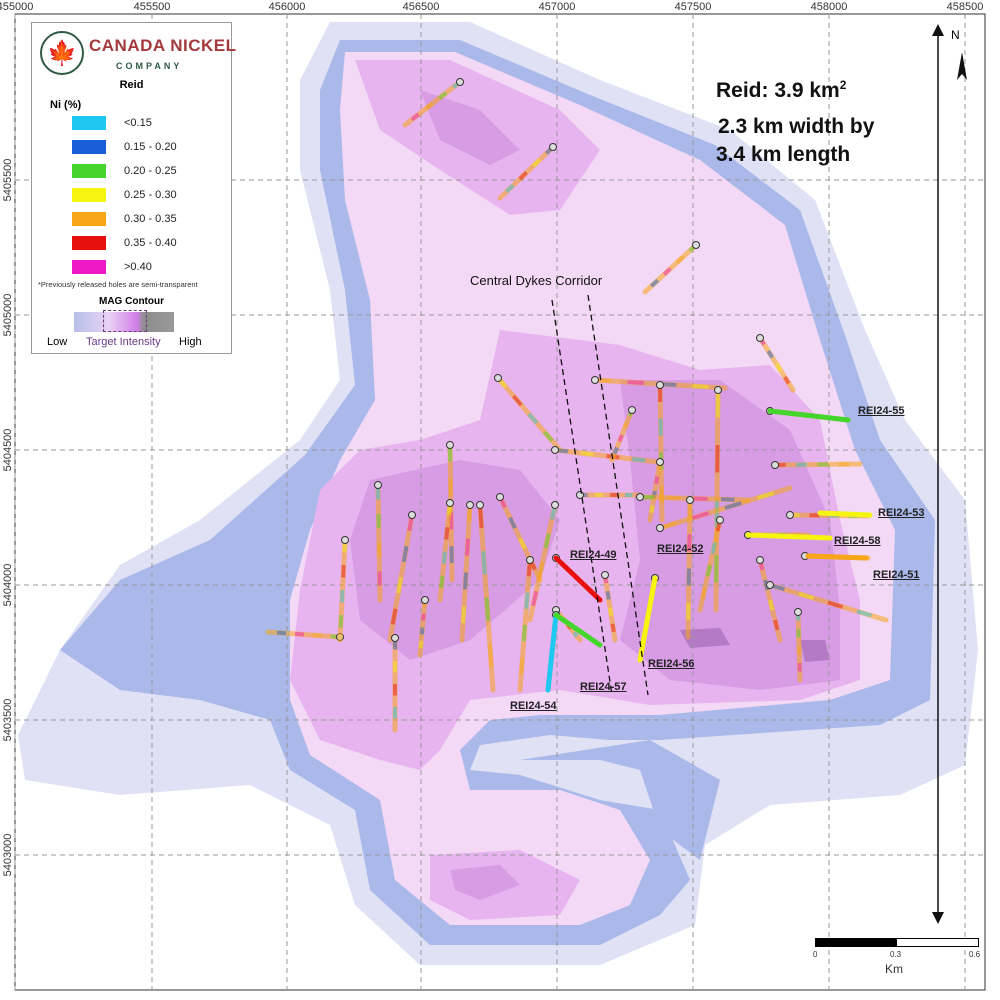  Describe the element at coordinates (62, 53) in the screenshot. I see `maple-leaf-logo-icon: 🍁` at that location.